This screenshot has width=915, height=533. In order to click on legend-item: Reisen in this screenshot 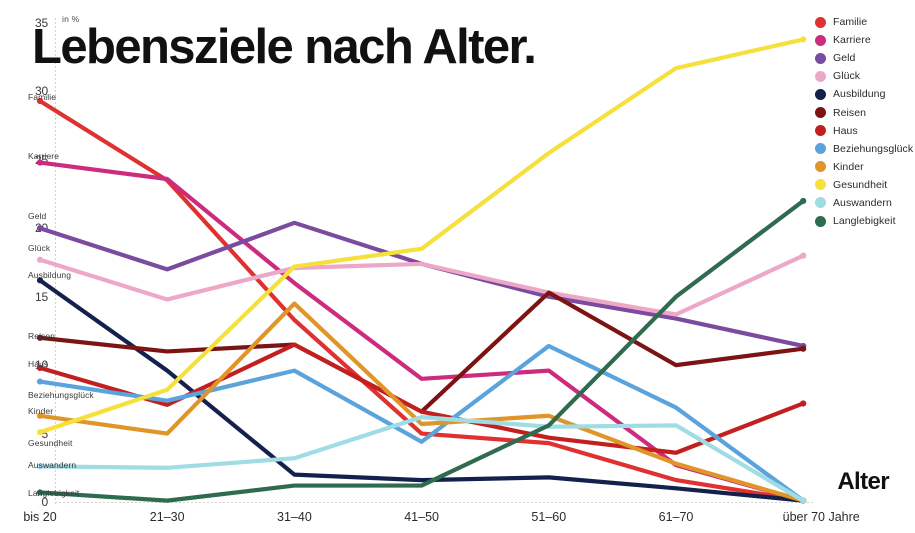, I will do `click(864, 112)`.